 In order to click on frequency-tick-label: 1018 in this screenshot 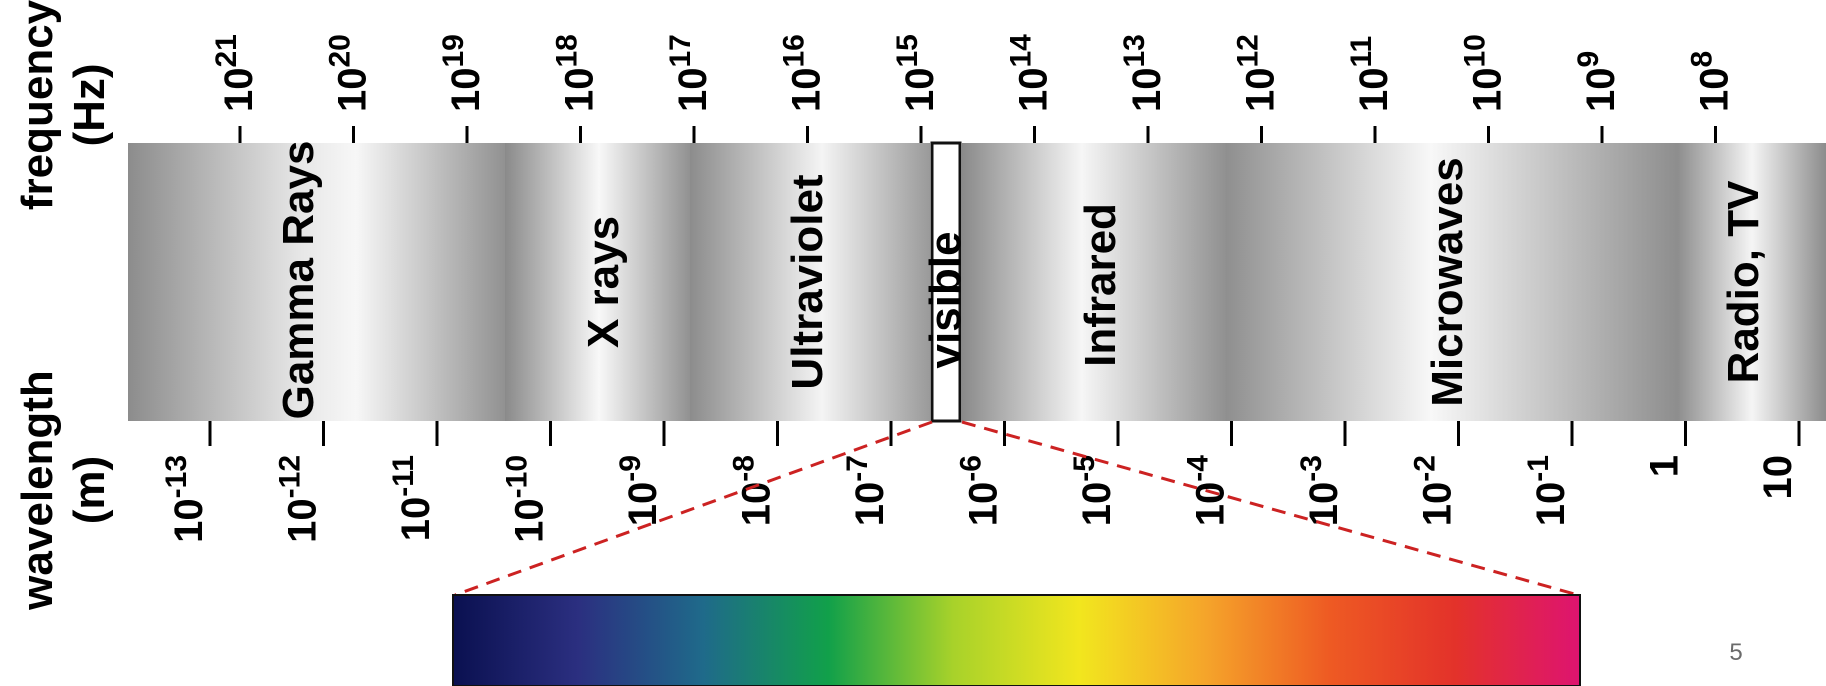, I will do `click(576, 73)`.